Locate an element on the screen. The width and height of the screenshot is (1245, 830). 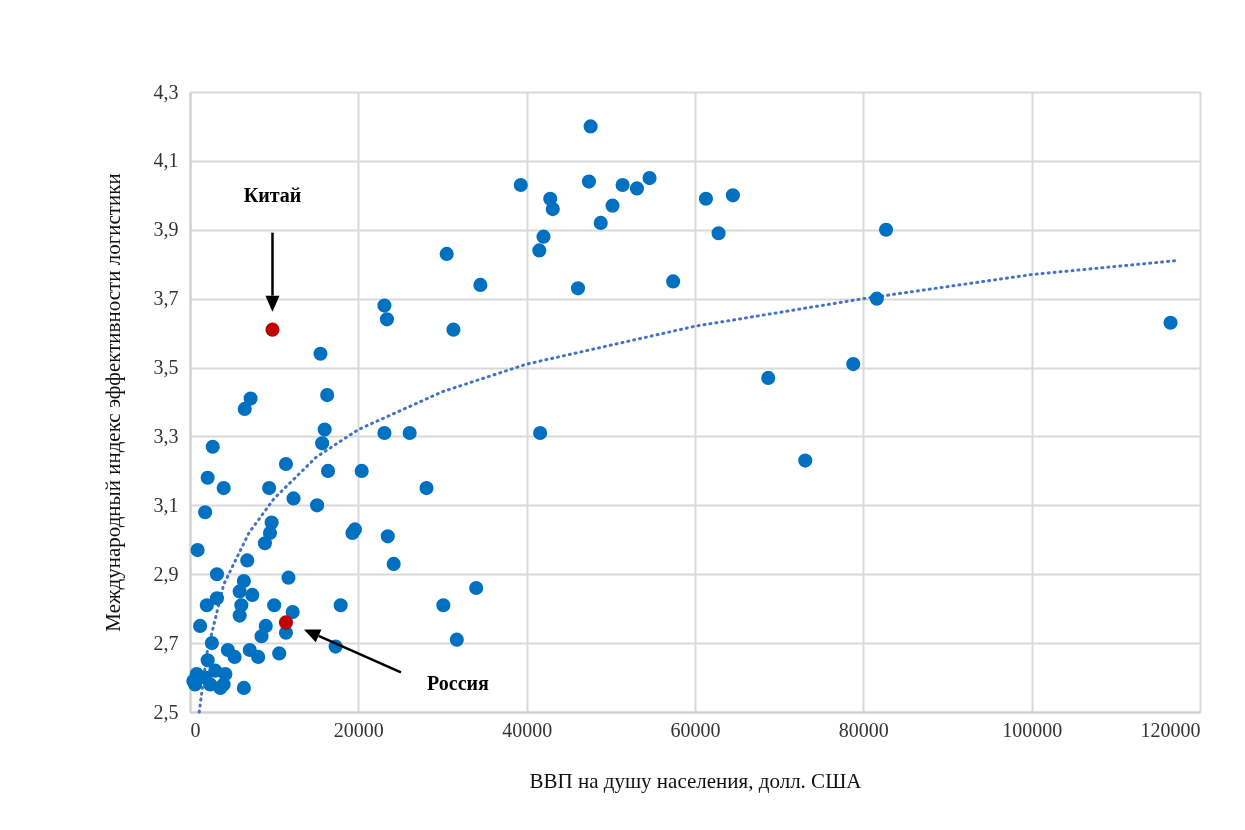
x-axis-title: ВВП на душу населения, долл. США is located at coordinates (696, 780).